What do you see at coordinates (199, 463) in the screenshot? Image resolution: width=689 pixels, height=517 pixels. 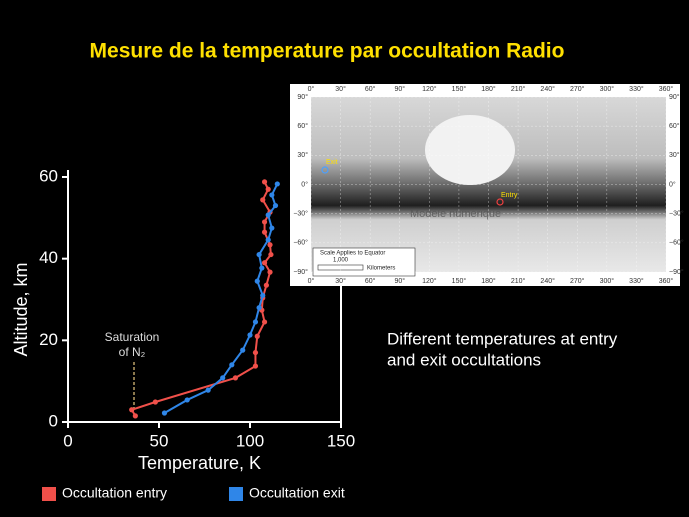 I see `x-axis-label: Temperature, K` at bounding box center [199, 463].